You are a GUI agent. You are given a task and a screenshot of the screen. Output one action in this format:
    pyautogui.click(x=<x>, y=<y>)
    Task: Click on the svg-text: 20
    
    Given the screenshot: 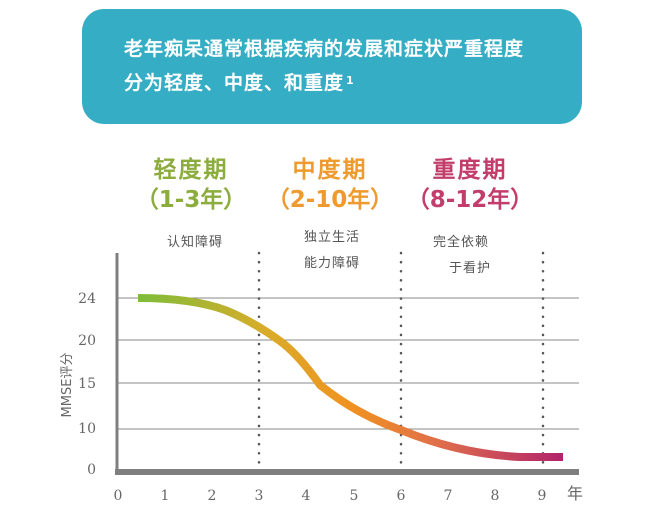 What is the action you would take?
    pyautogui.click(x=87, y=341)
    